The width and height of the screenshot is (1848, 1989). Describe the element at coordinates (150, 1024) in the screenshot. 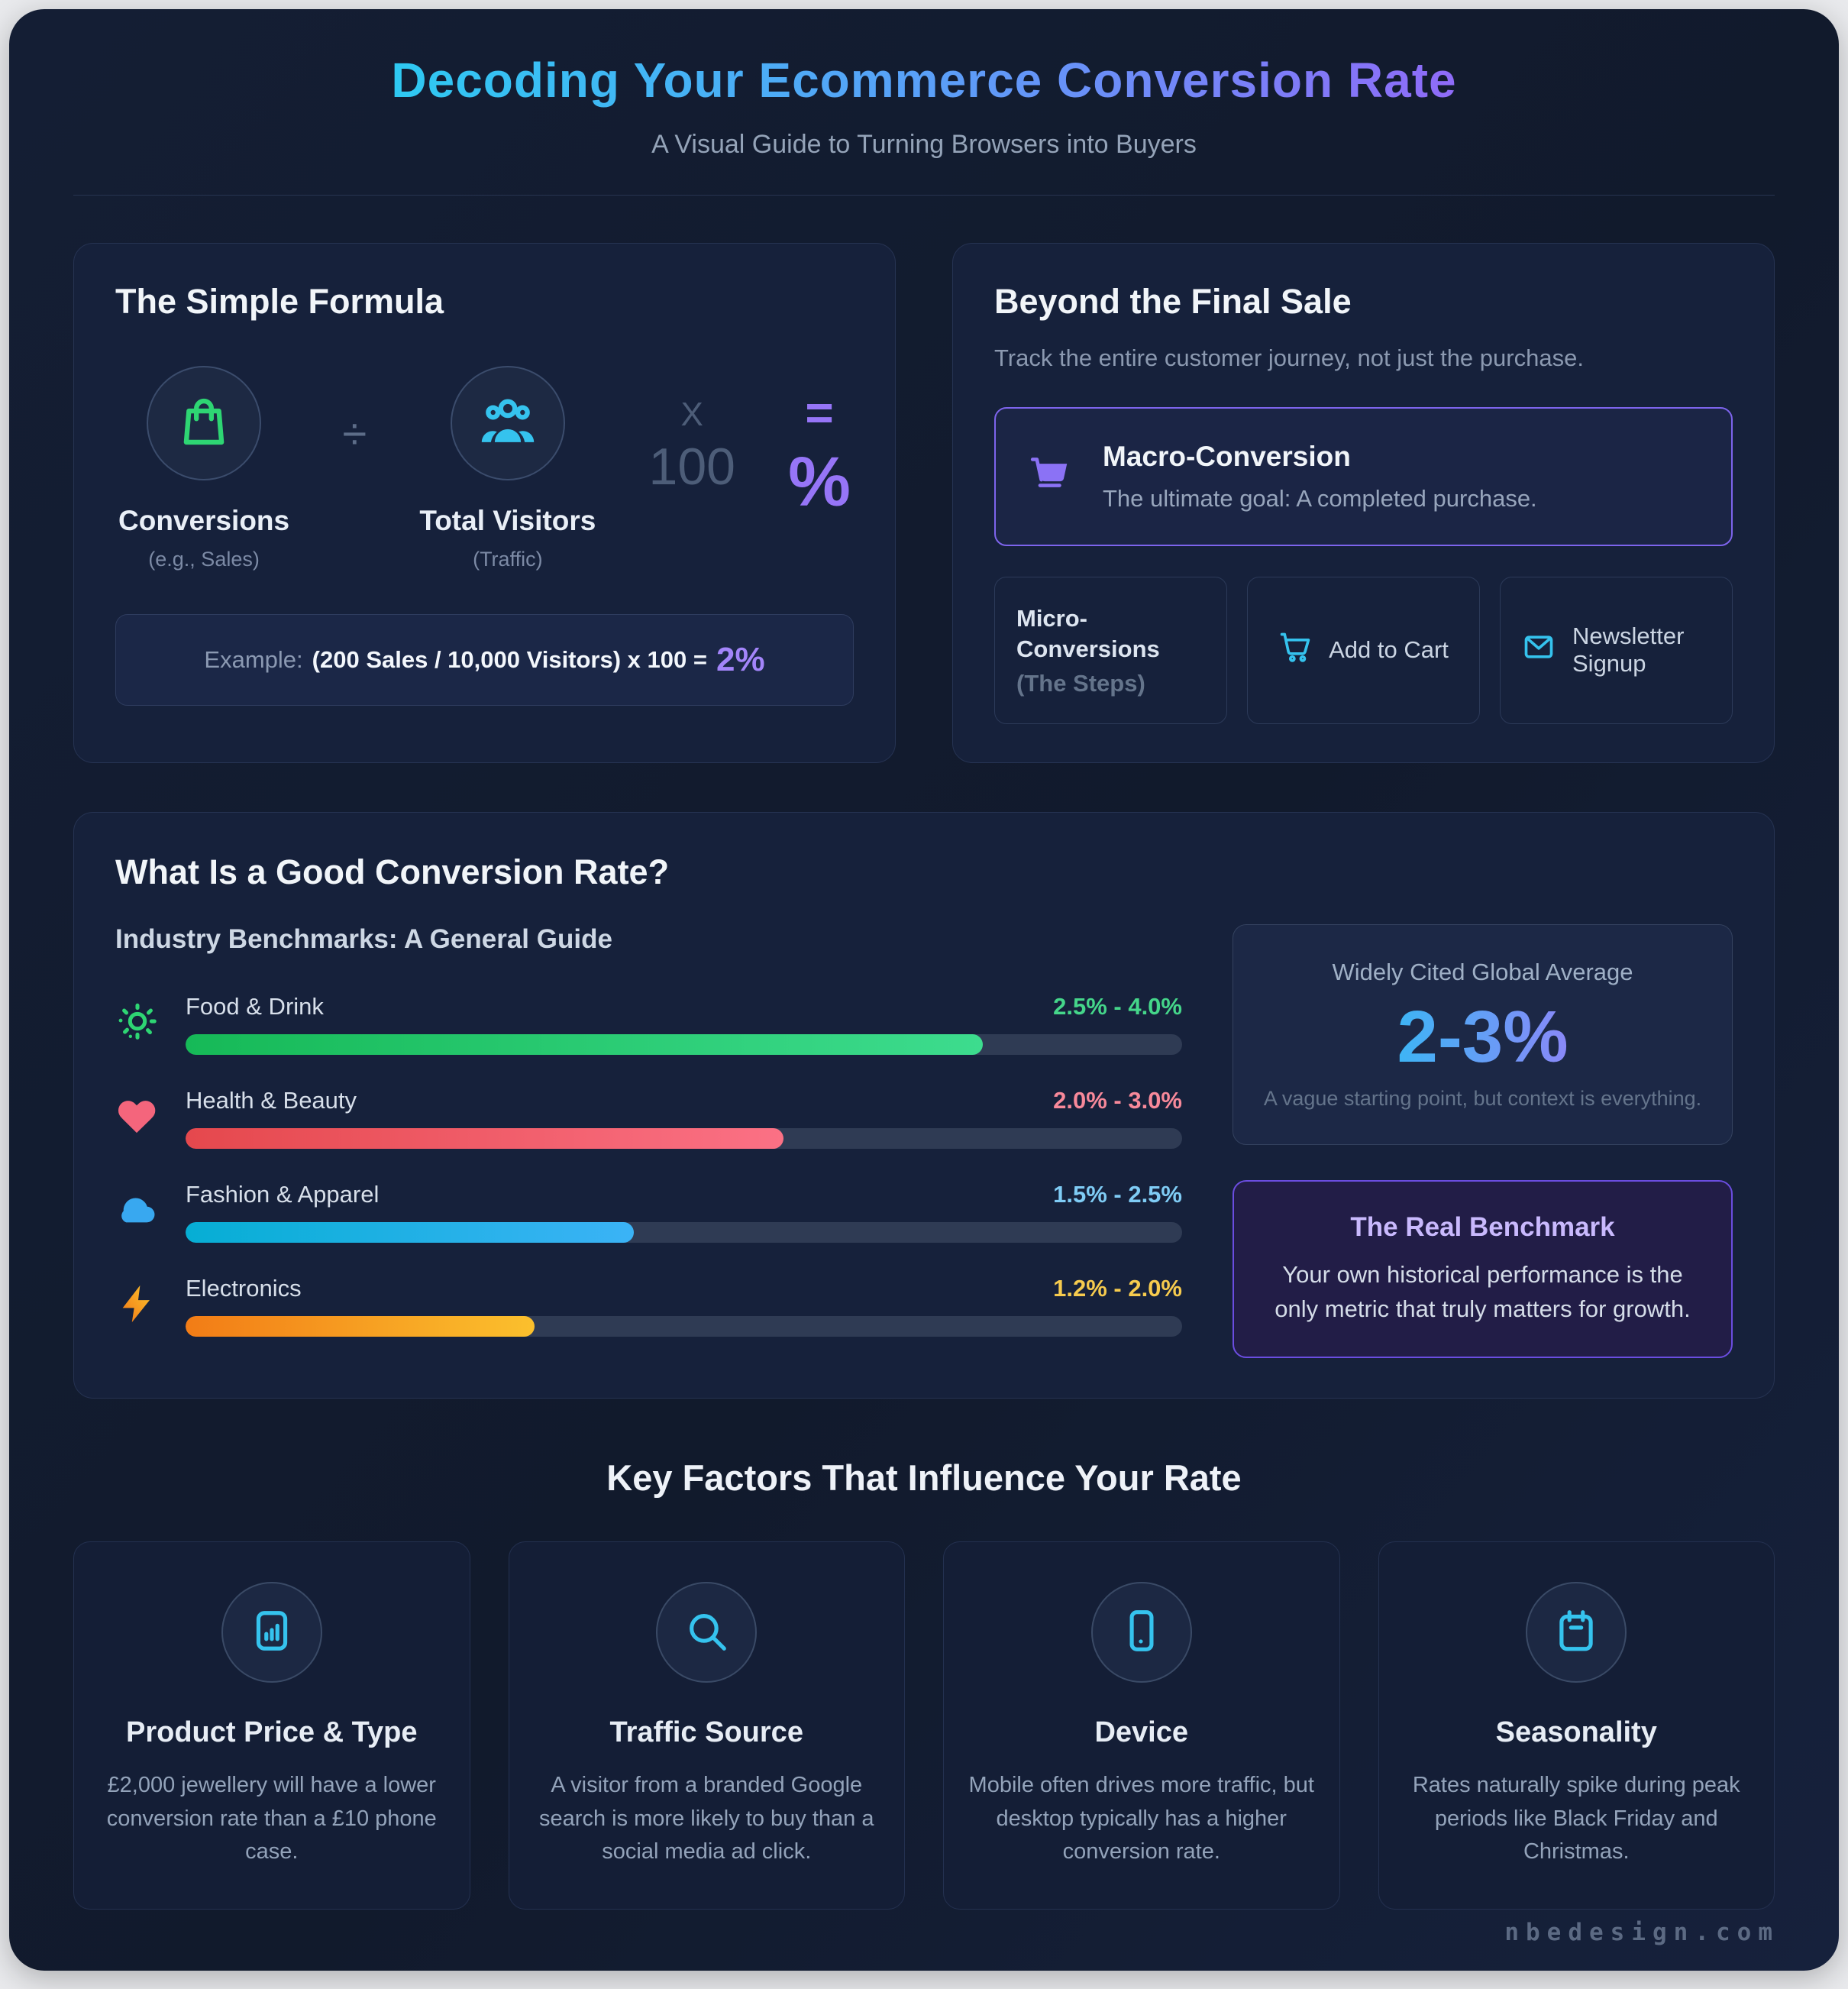

I see `sun-burst-icon` at that location.